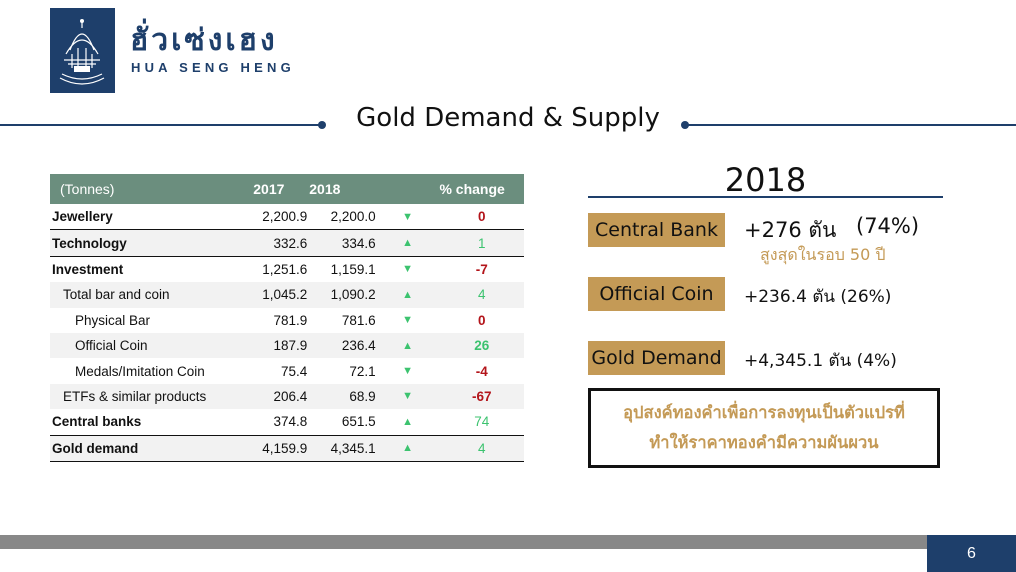  Describe the element at coordinates (150, 189) in the screenshot. I see `header-tonnes: (Tonnes)` at that location.